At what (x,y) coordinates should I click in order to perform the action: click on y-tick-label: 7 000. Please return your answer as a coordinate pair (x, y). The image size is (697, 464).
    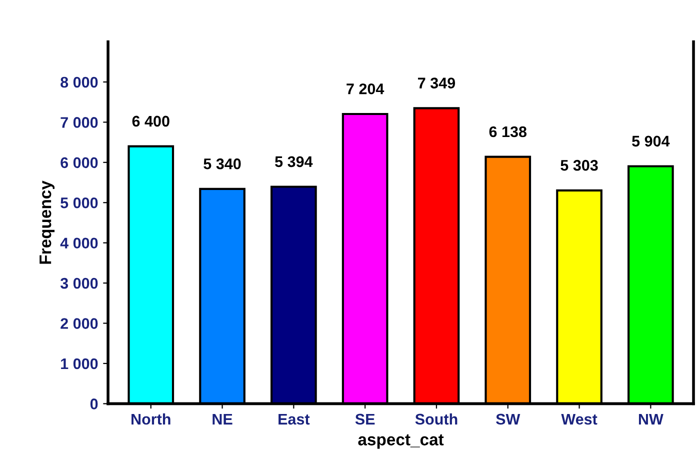
    Looking at the image, I should click on (79, 122).